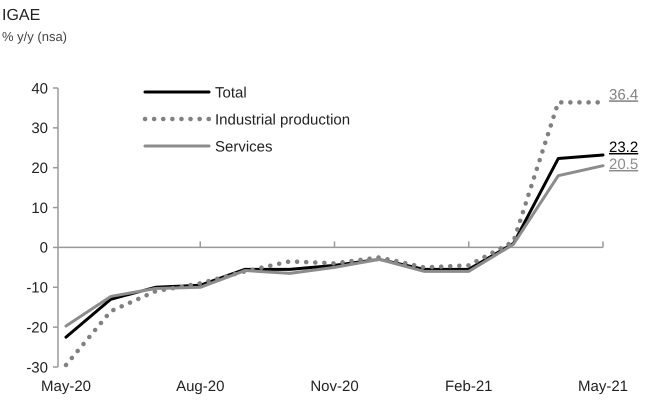  What do you see at coordinates (37, 327) in the screenshot?
I see `y-tick-label: -20` at bounding box center [37, 327].